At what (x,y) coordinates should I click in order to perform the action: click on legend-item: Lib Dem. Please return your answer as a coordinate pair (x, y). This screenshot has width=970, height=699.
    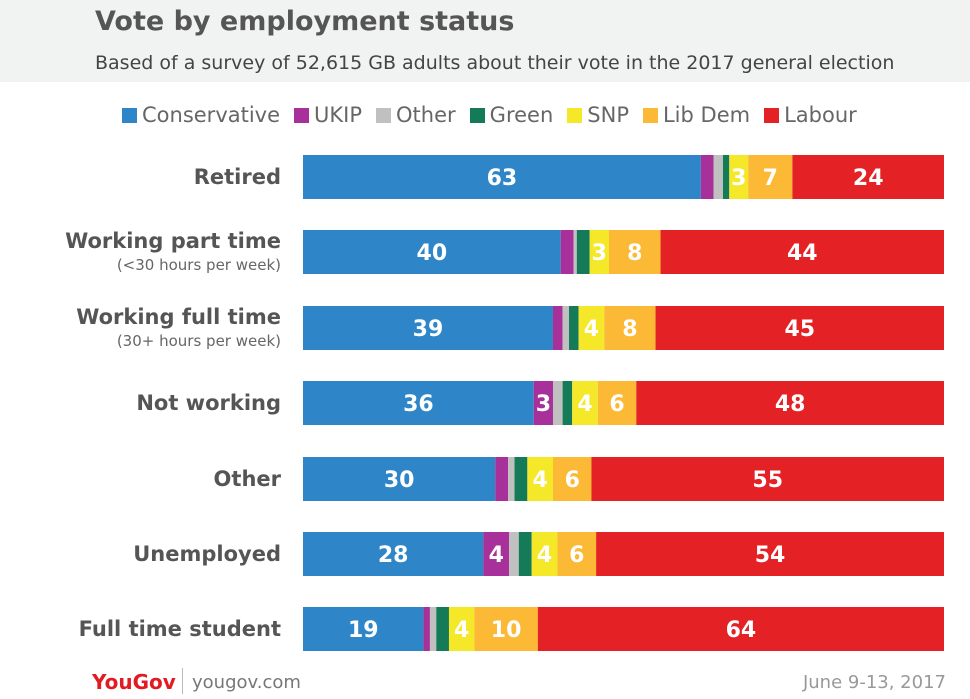
    Looking at the image, I should click on (696, 115).